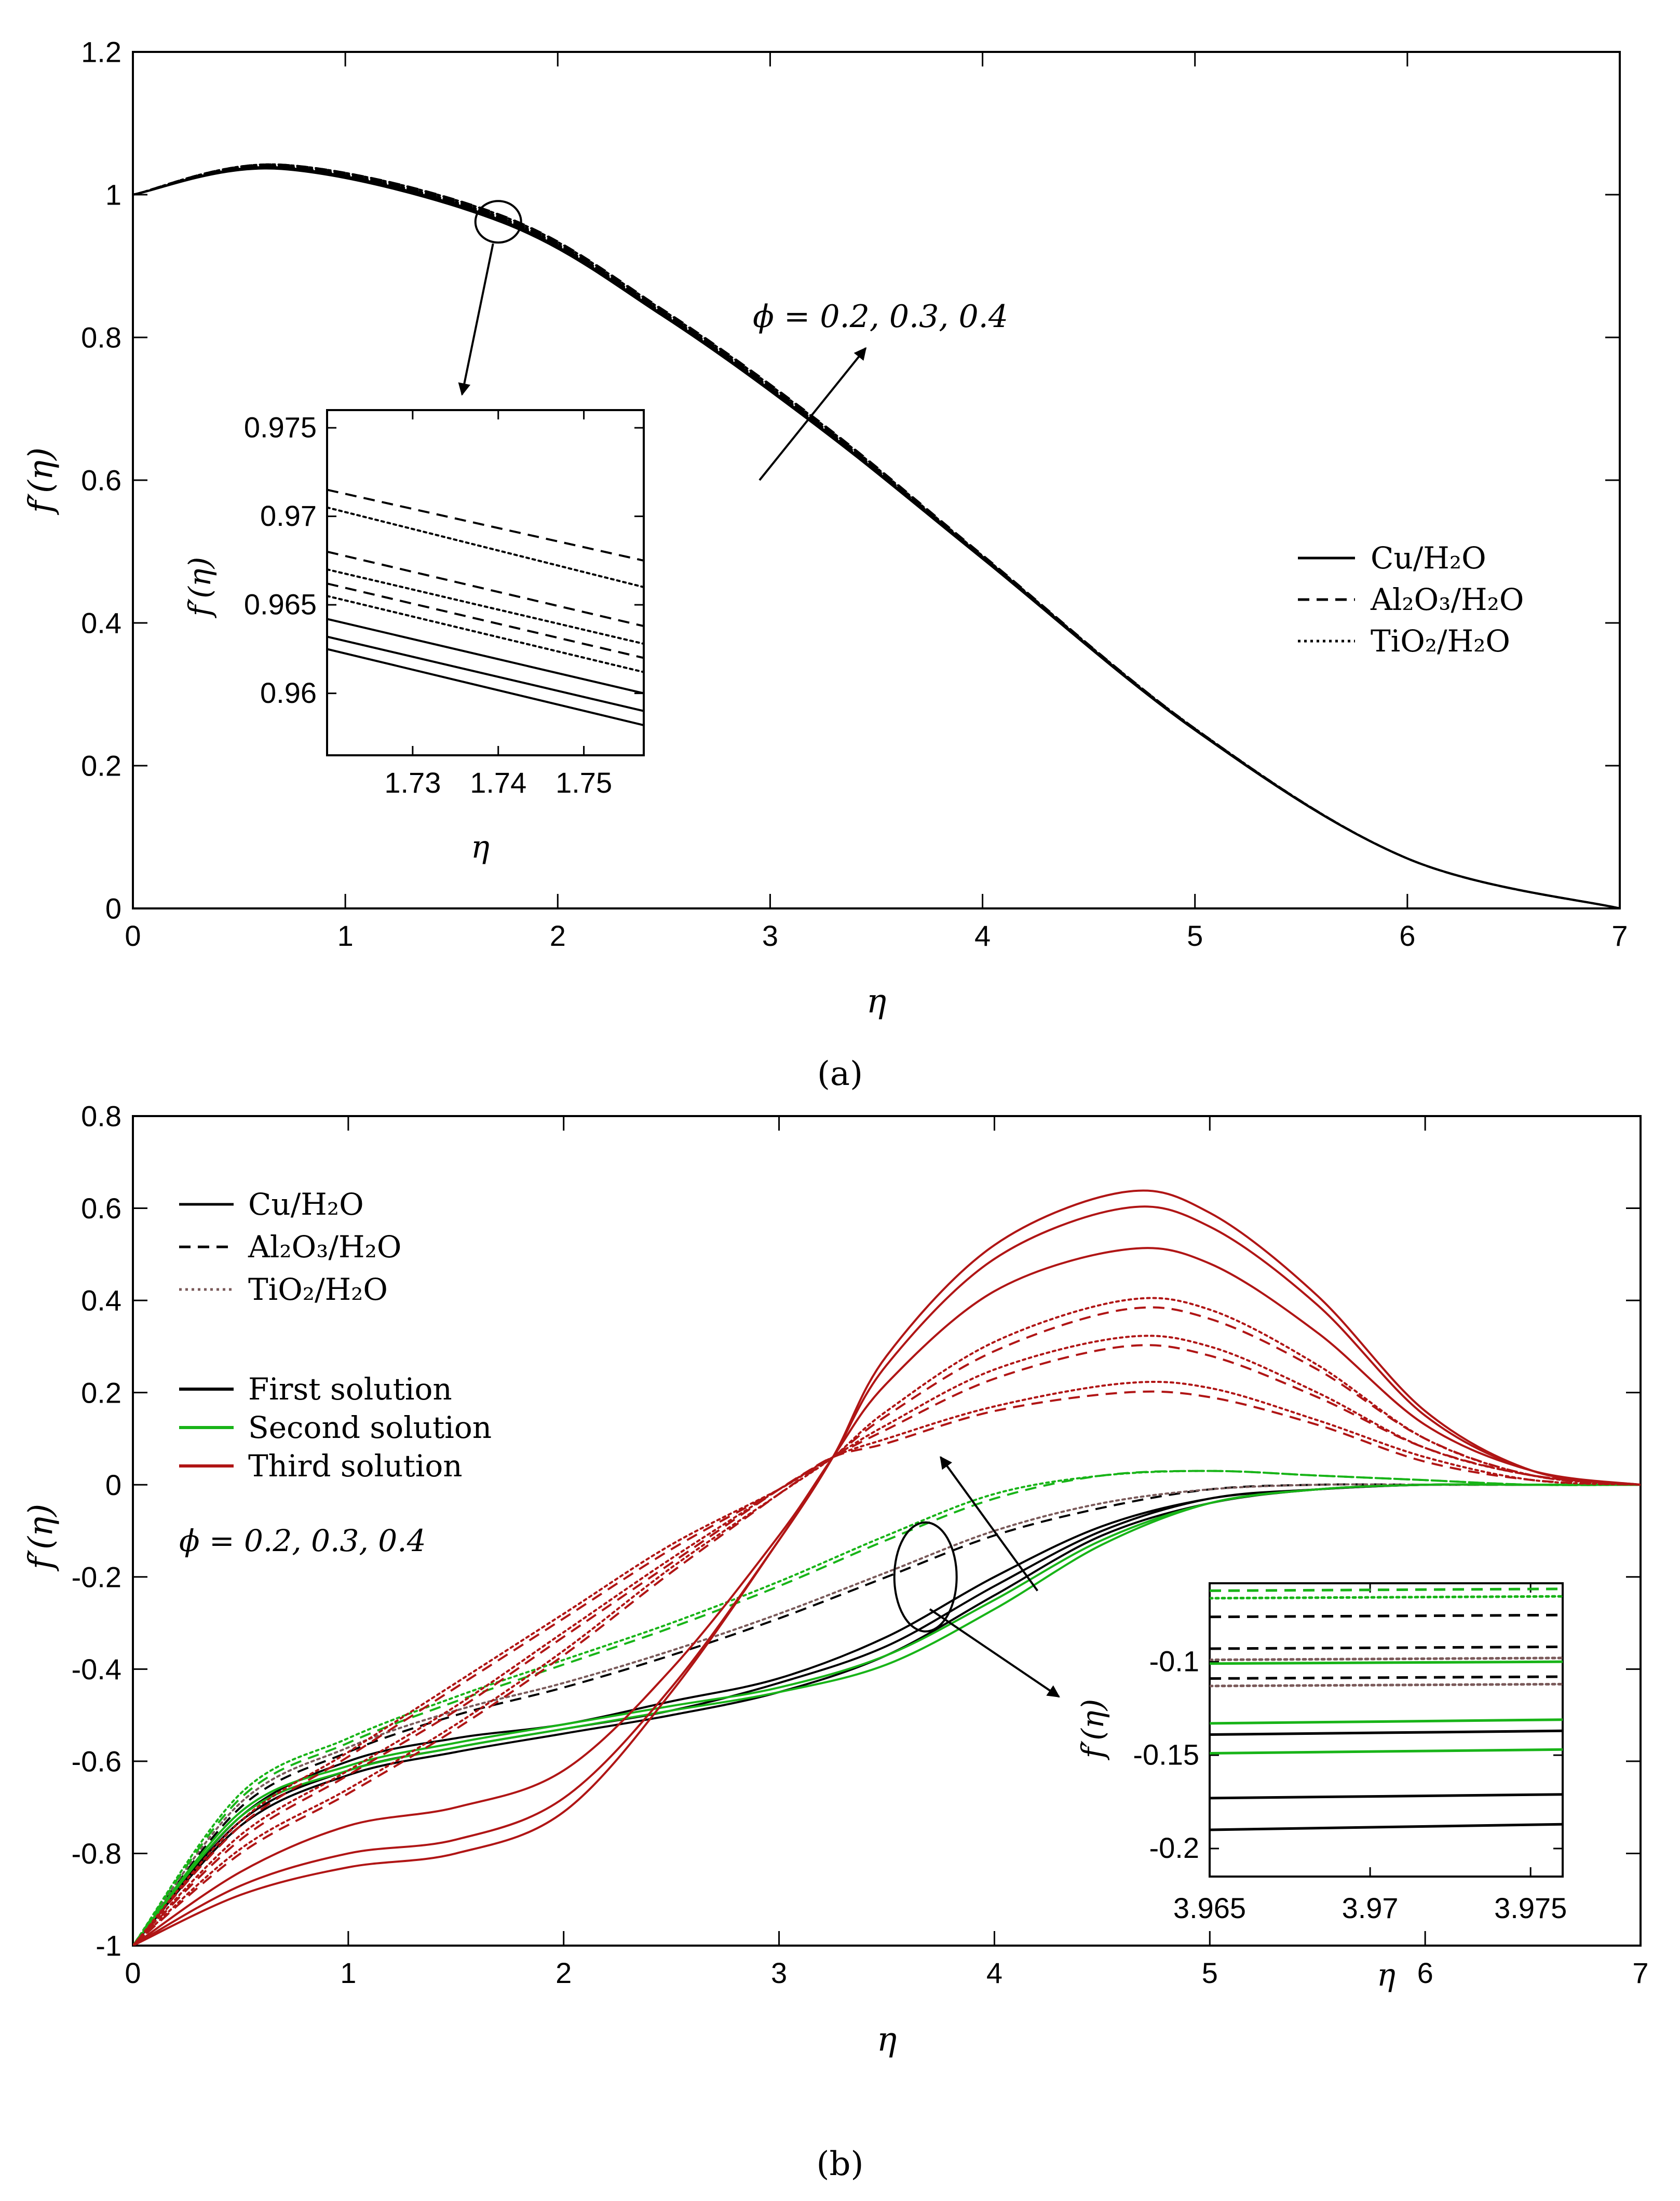 Image resolution: width=1680 pixels, height=2201 pixels. Describe the element at coordinates (1619, 936) in the screenshot. I see `panel-a-x-tick-label: 7` at that location.